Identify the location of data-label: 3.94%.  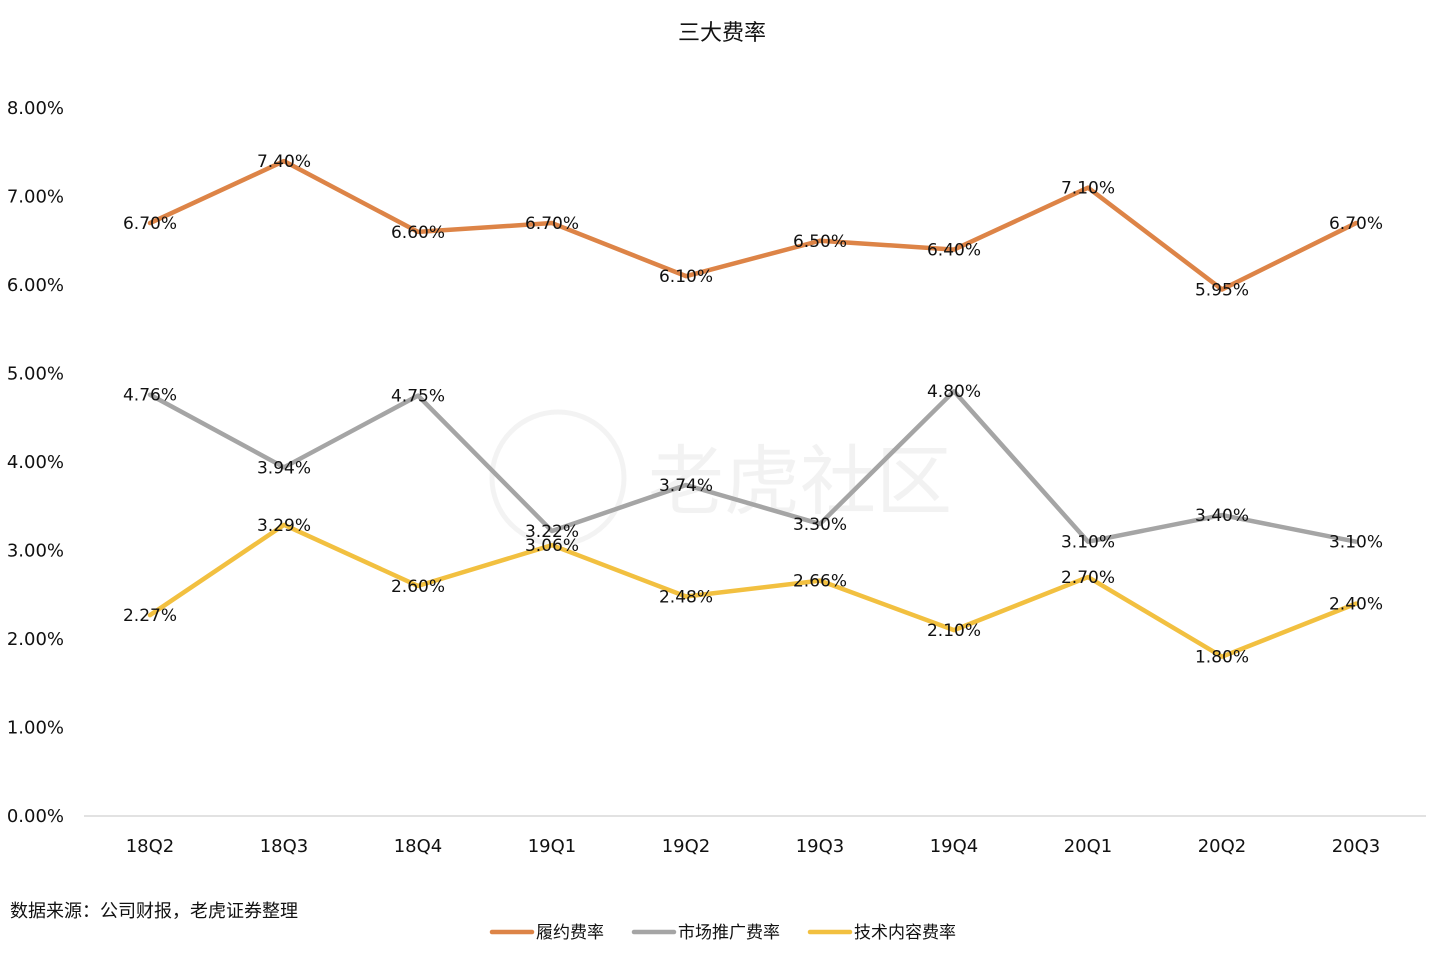
(284, 468).